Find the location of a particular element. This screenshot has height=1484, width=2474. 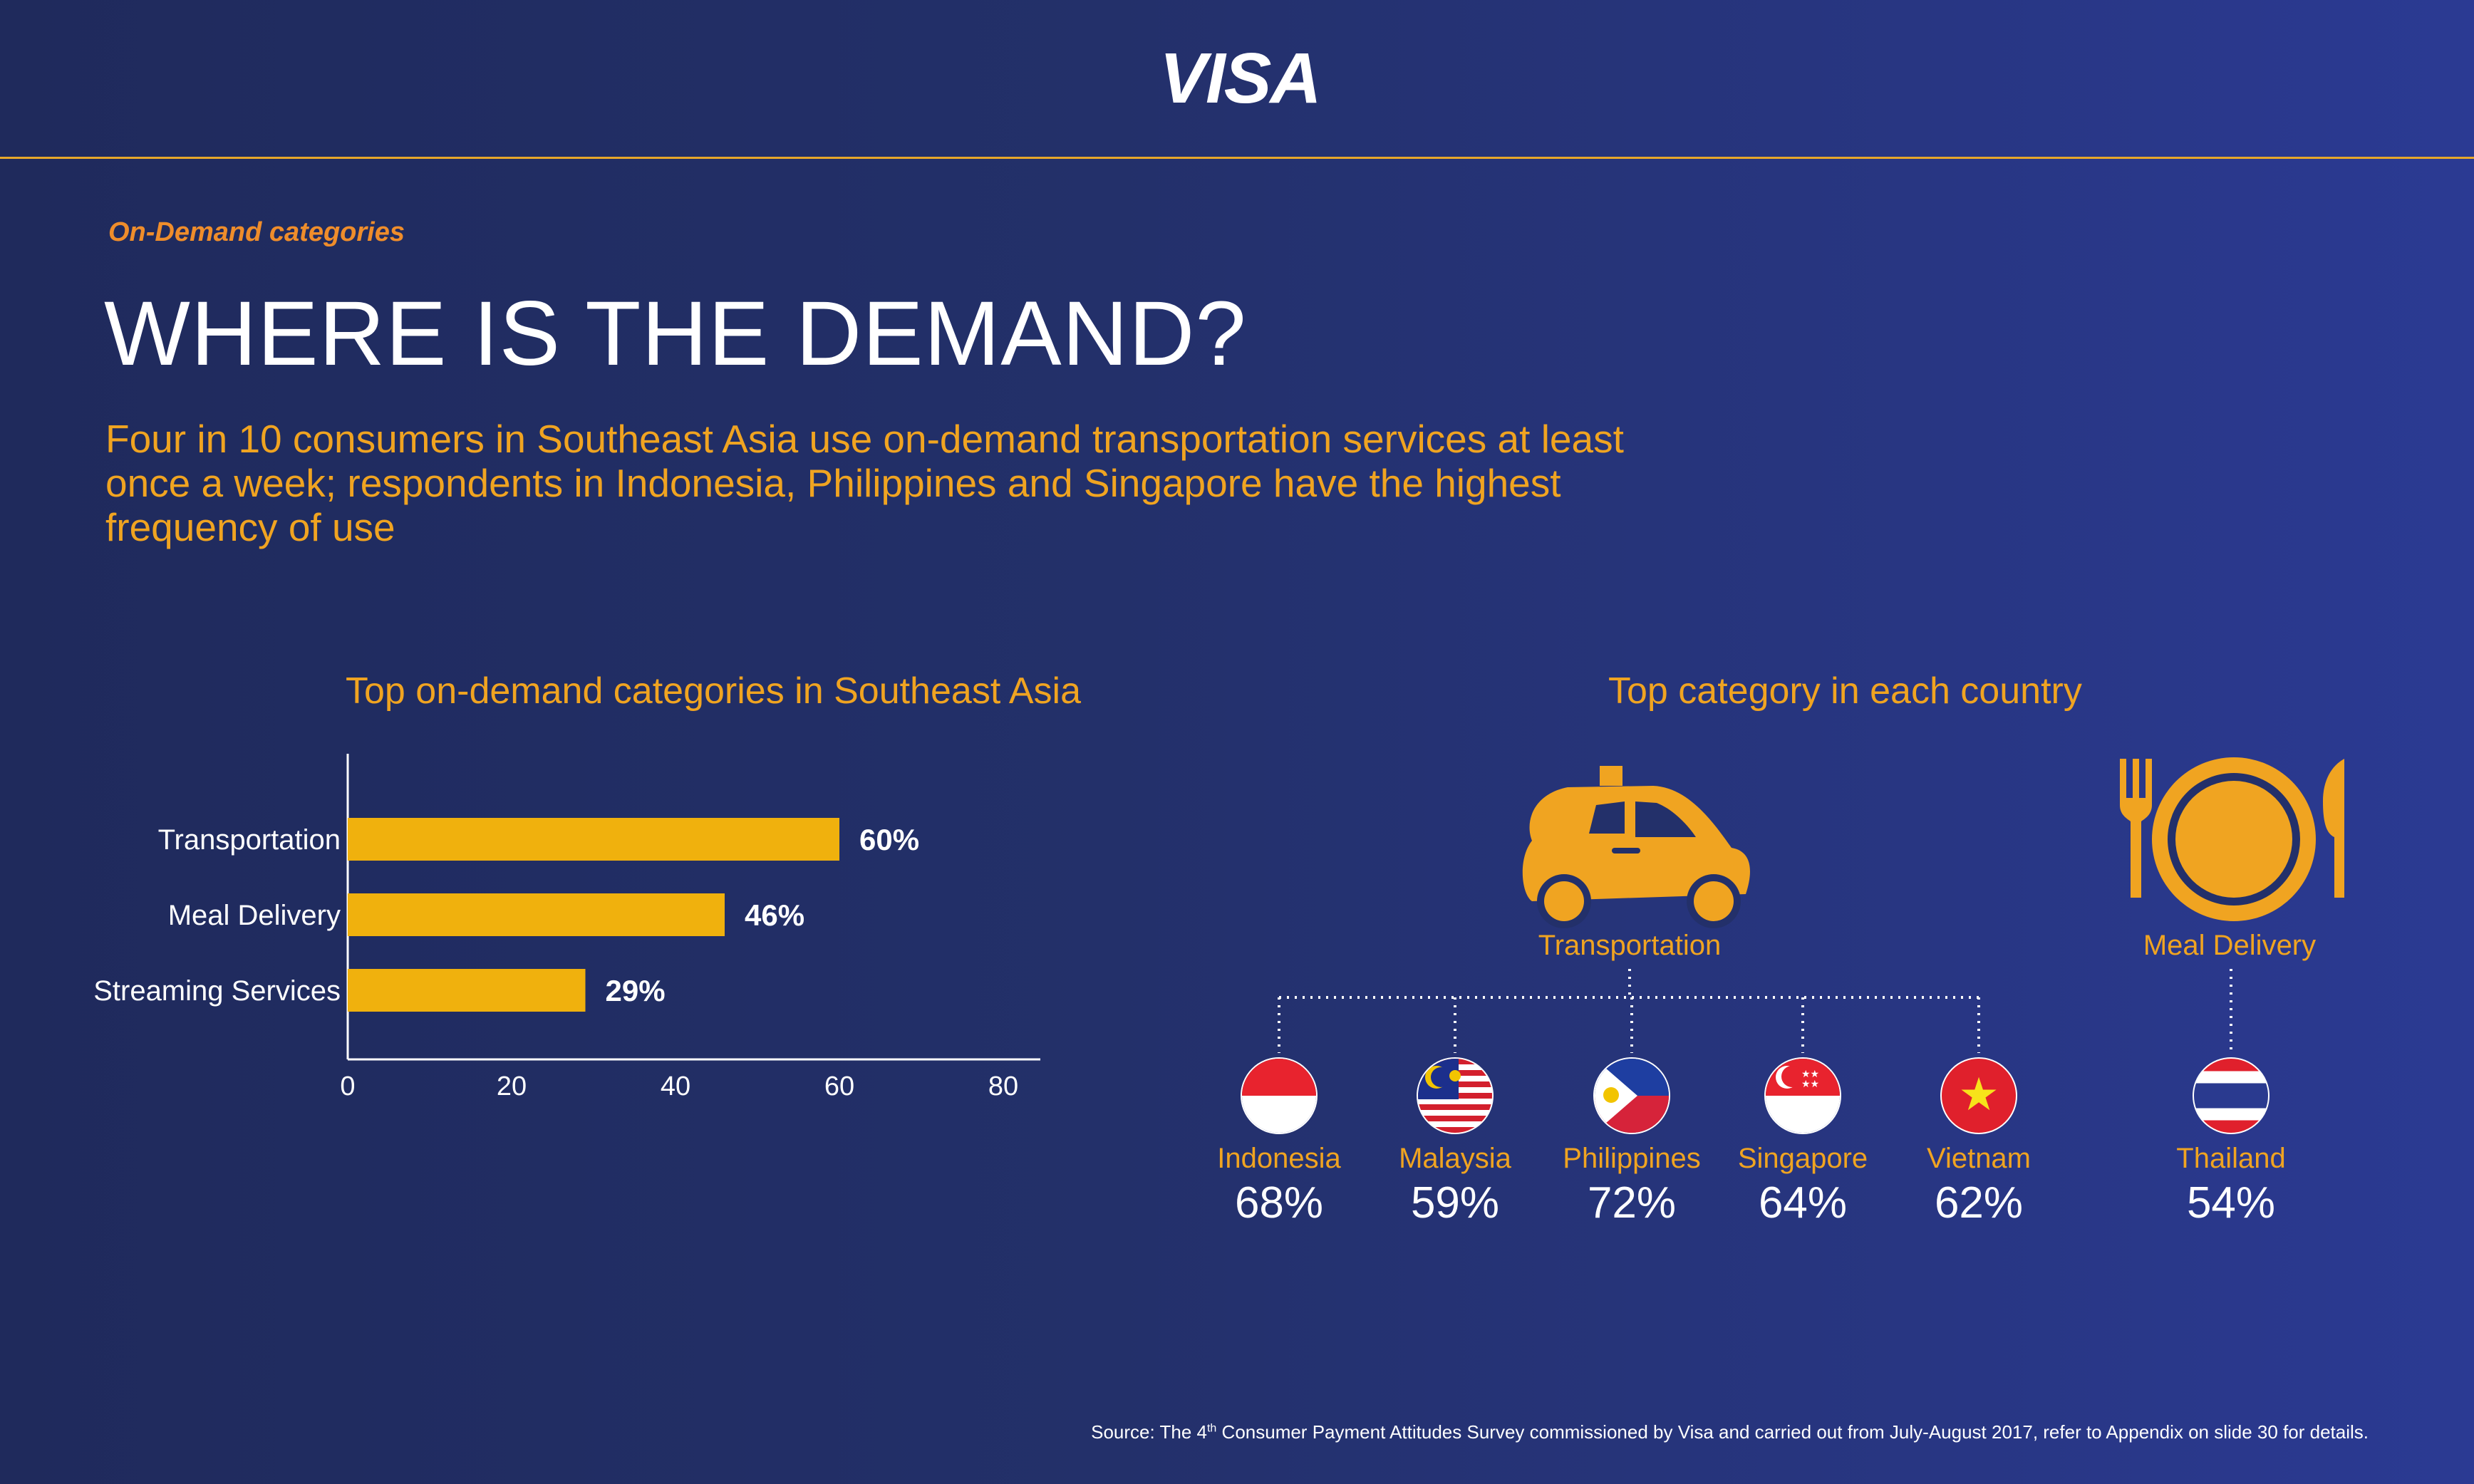

country-name: Malaysia is located at coordinates (1455, 1158).